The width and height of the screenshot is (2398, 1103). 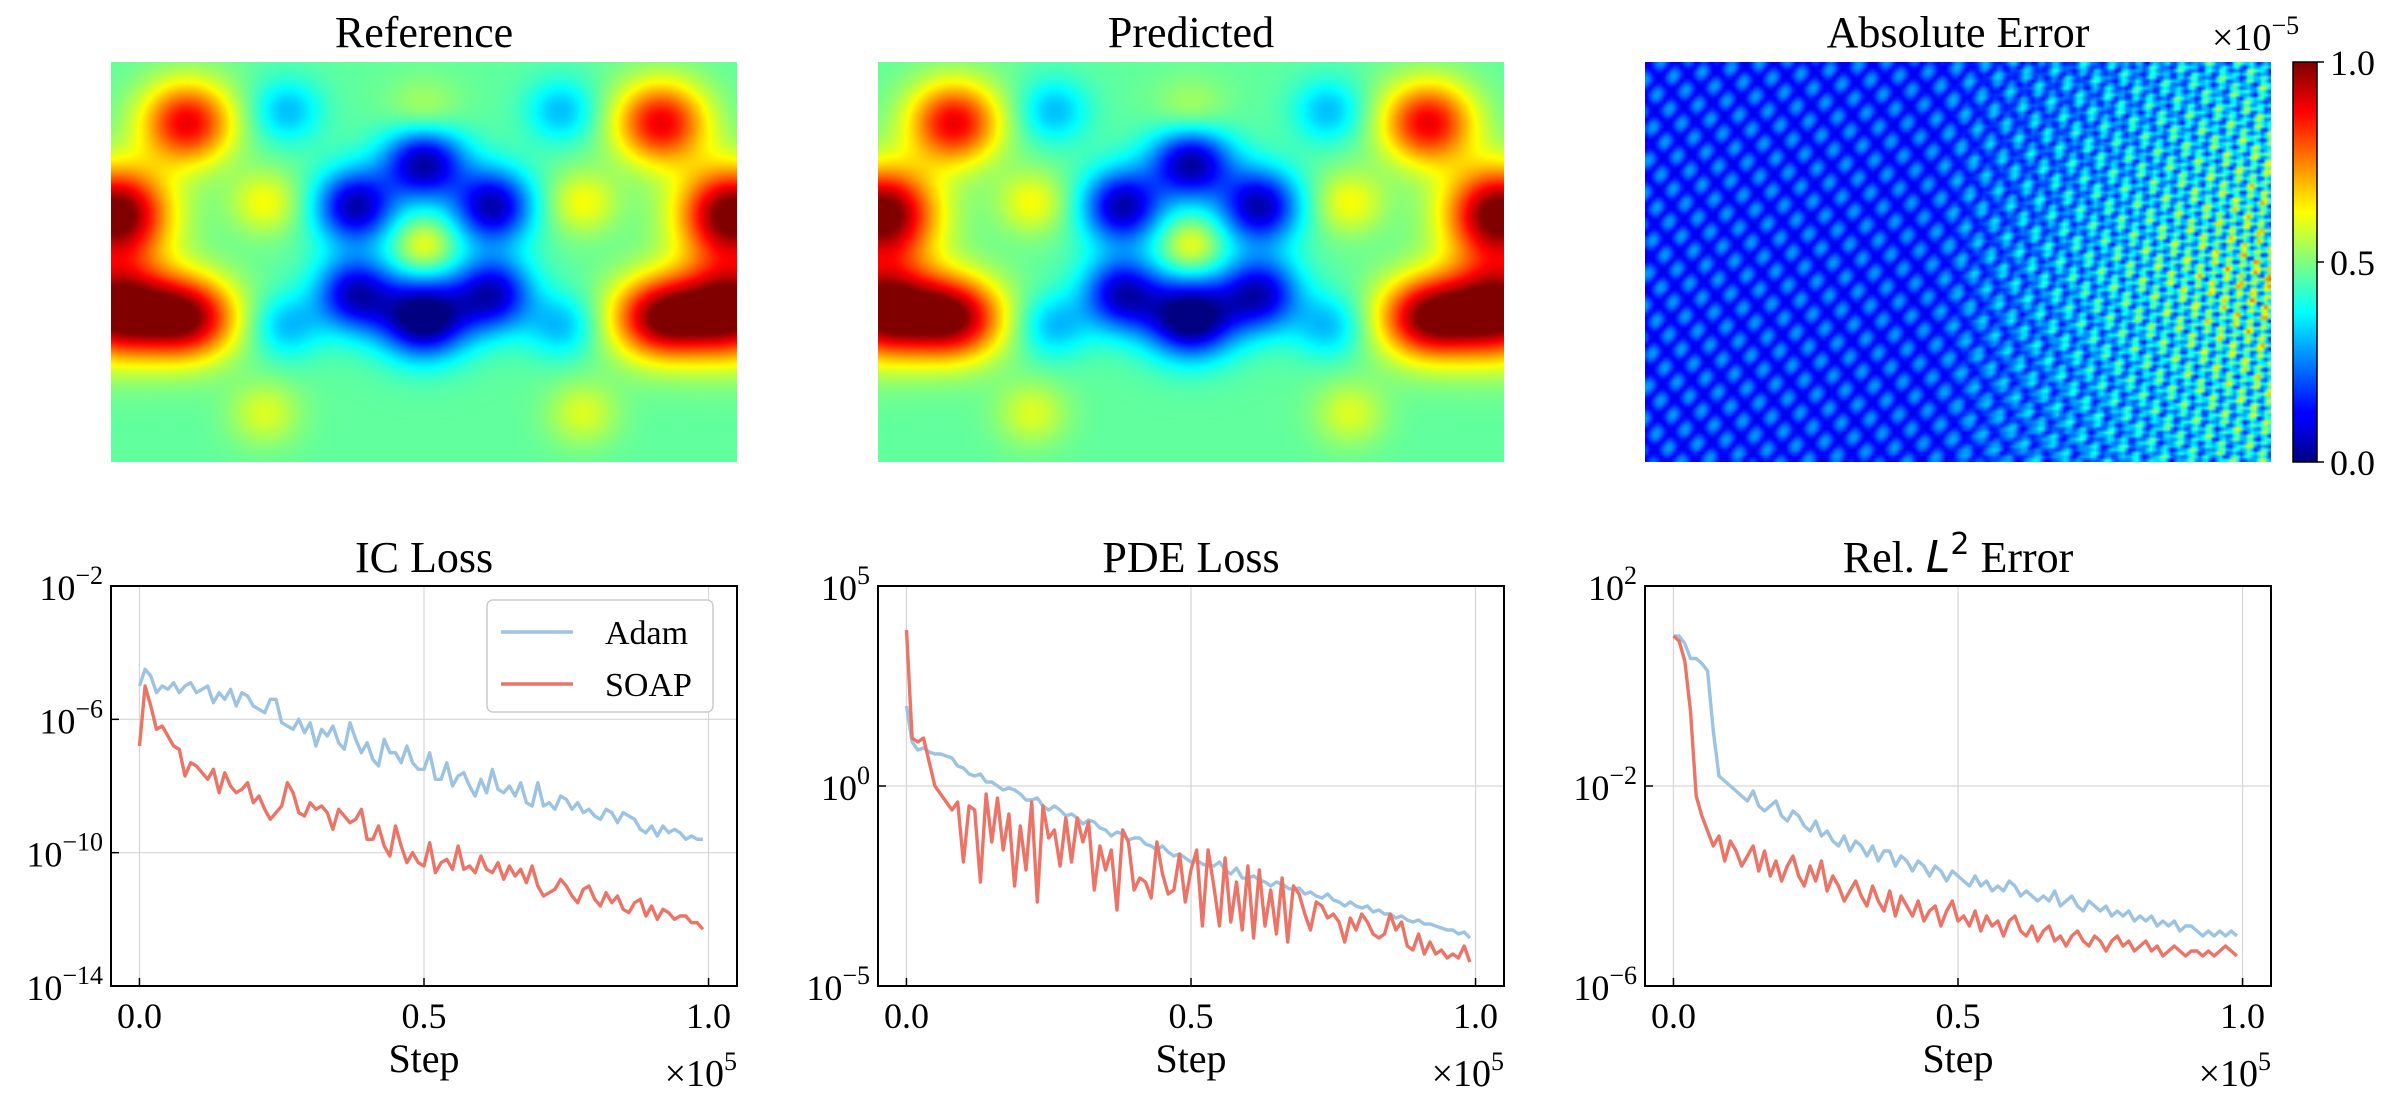 What do you see at coordinates (1884, 557) in the screenshot?
I see `chart-title-text: Rel.` at bounding box center [1884, 557].